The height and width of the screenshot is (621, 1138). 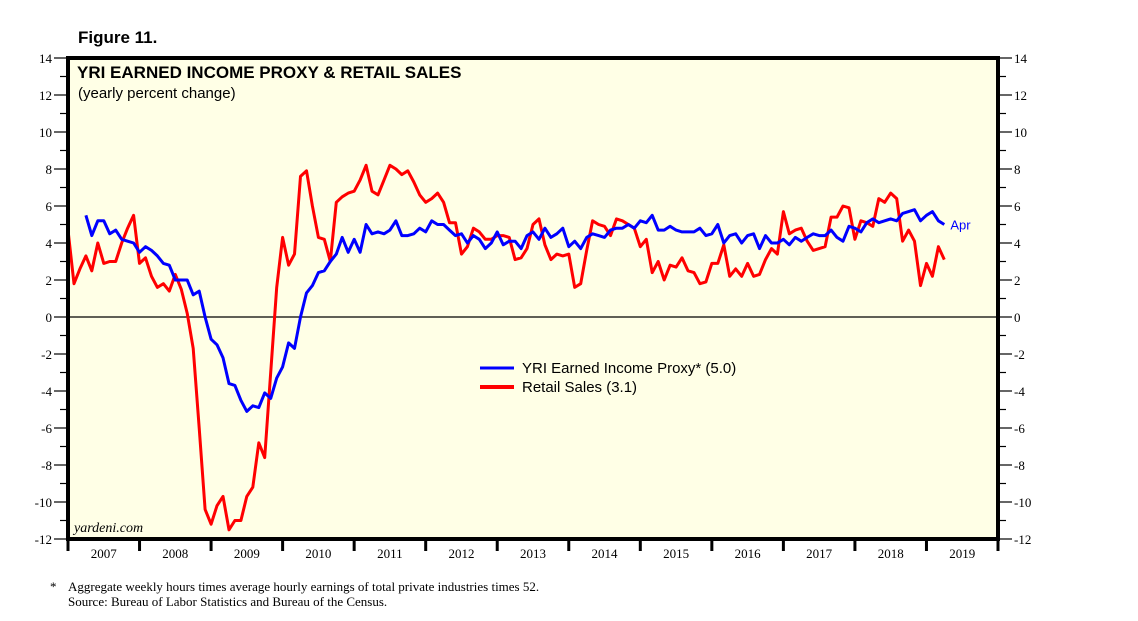 I want to click on left-y-axis: -12 -10 -8 -6 -4 -2 0 2 4 6 8 10 12 14, so click(x=51, y=299).